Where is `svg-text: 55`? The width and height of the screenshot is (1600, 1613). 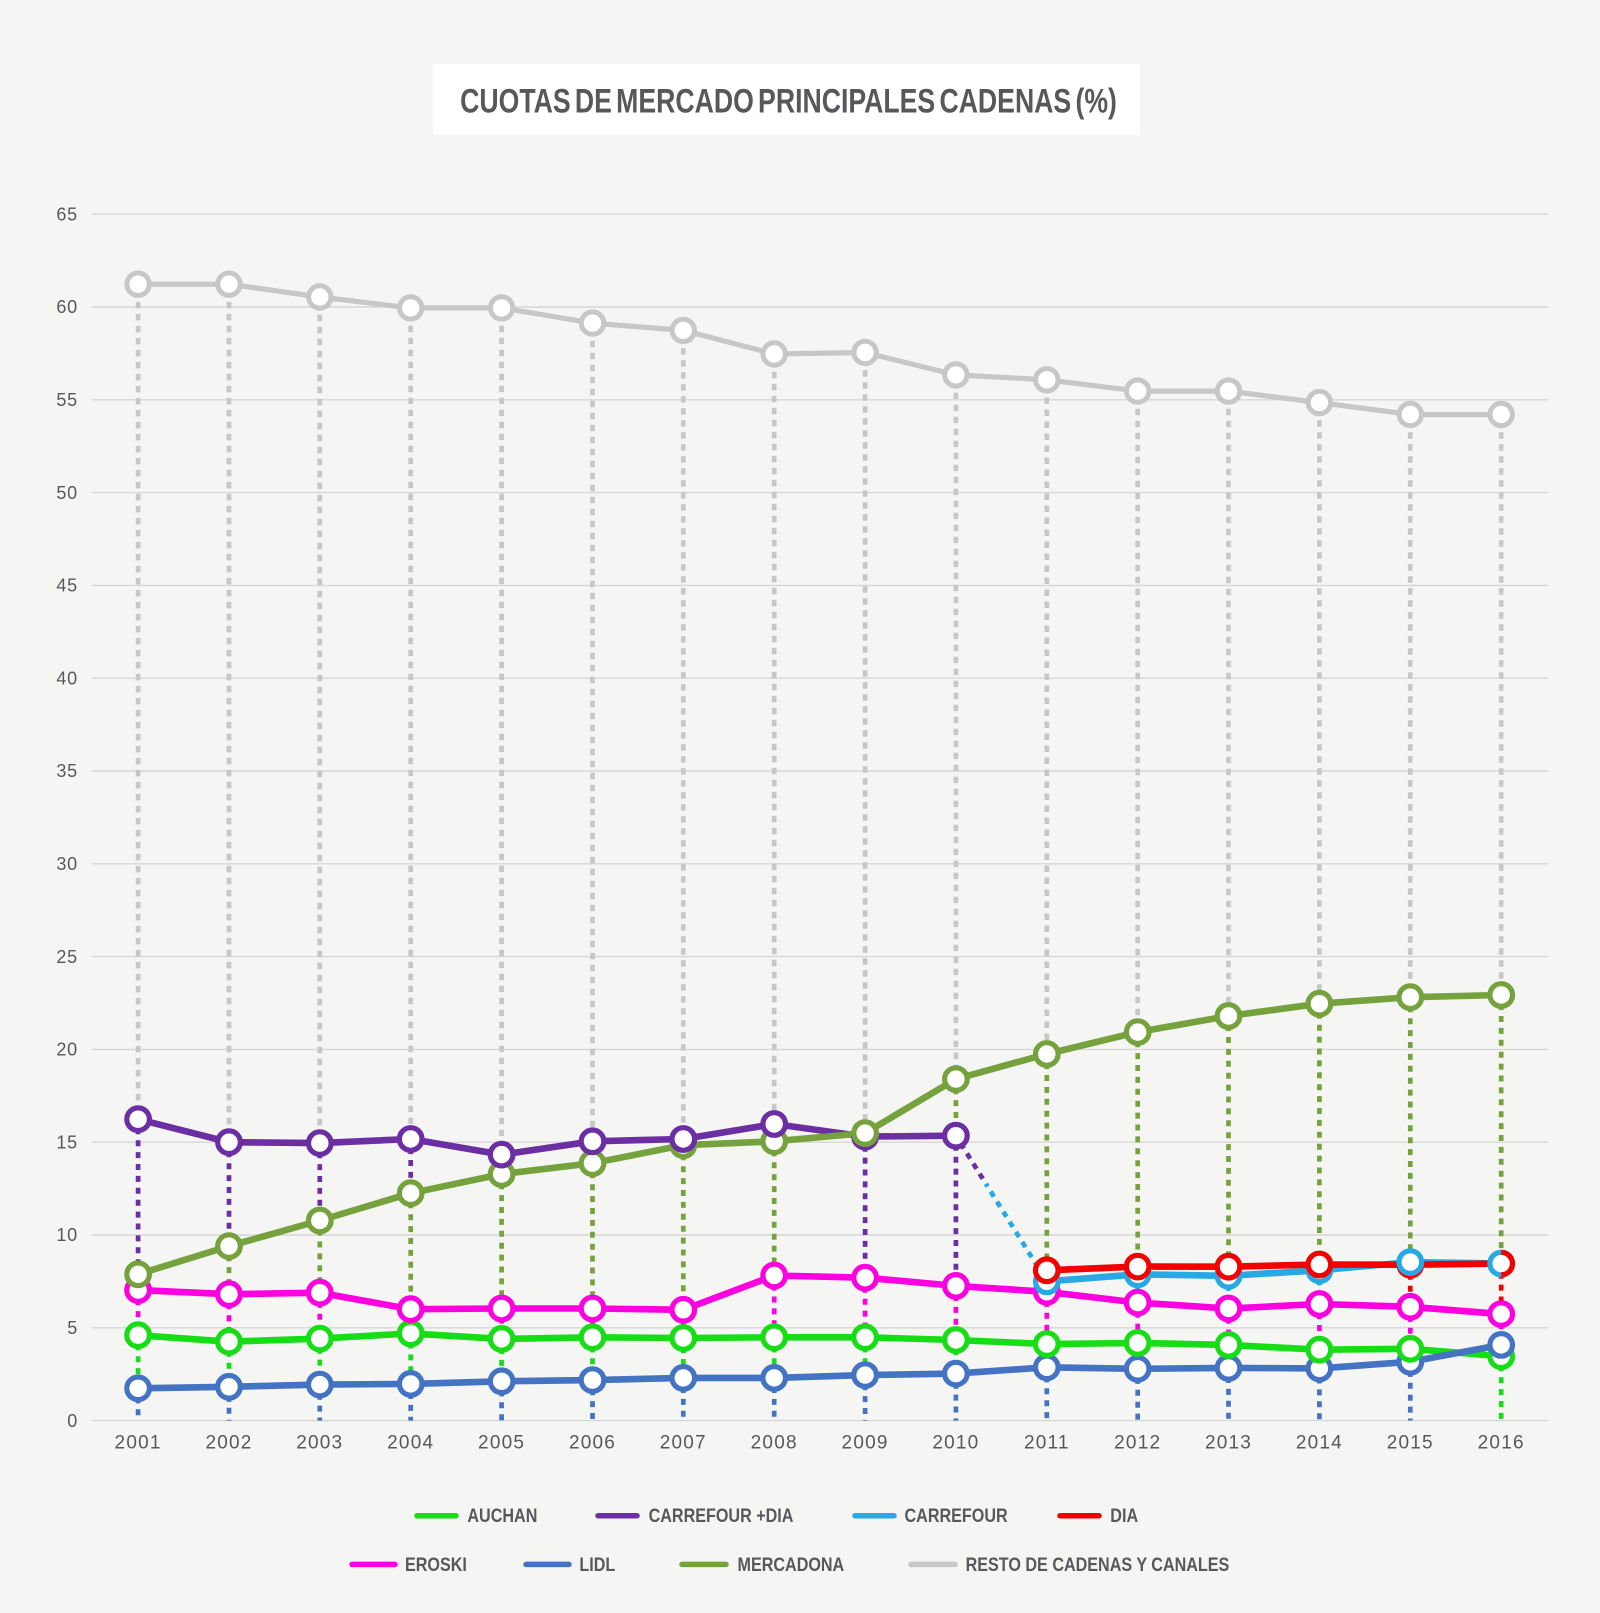 svg-text: 55 is located at coordinates (67, 400).